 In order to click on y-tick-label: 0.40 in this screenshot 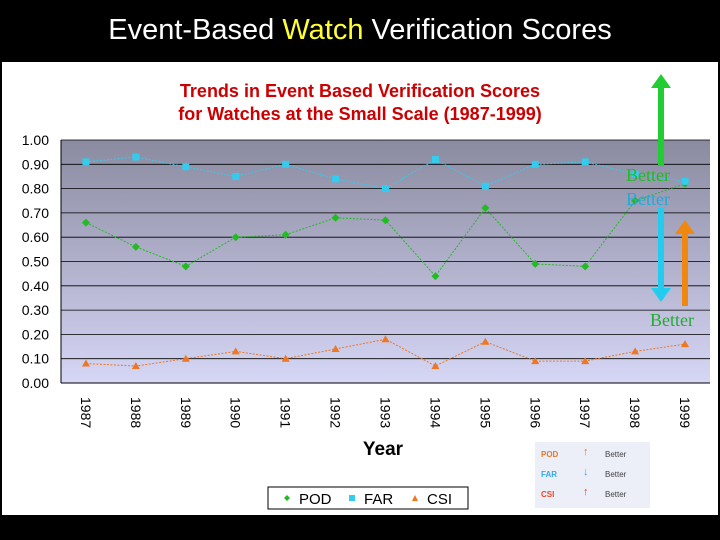, I will do `click(35, 286)`.